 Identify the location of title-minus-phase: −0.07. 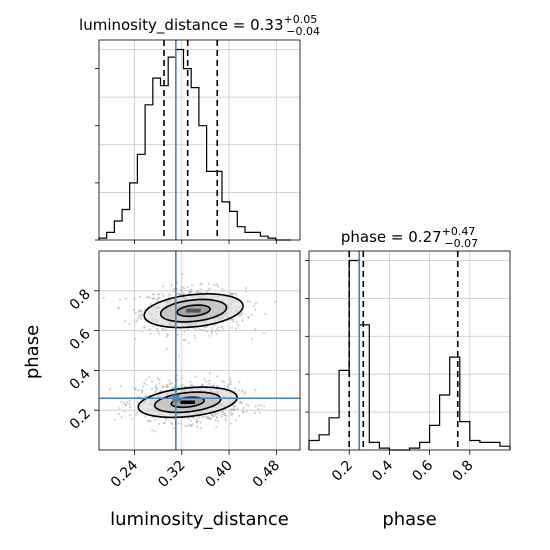
(461, 243).